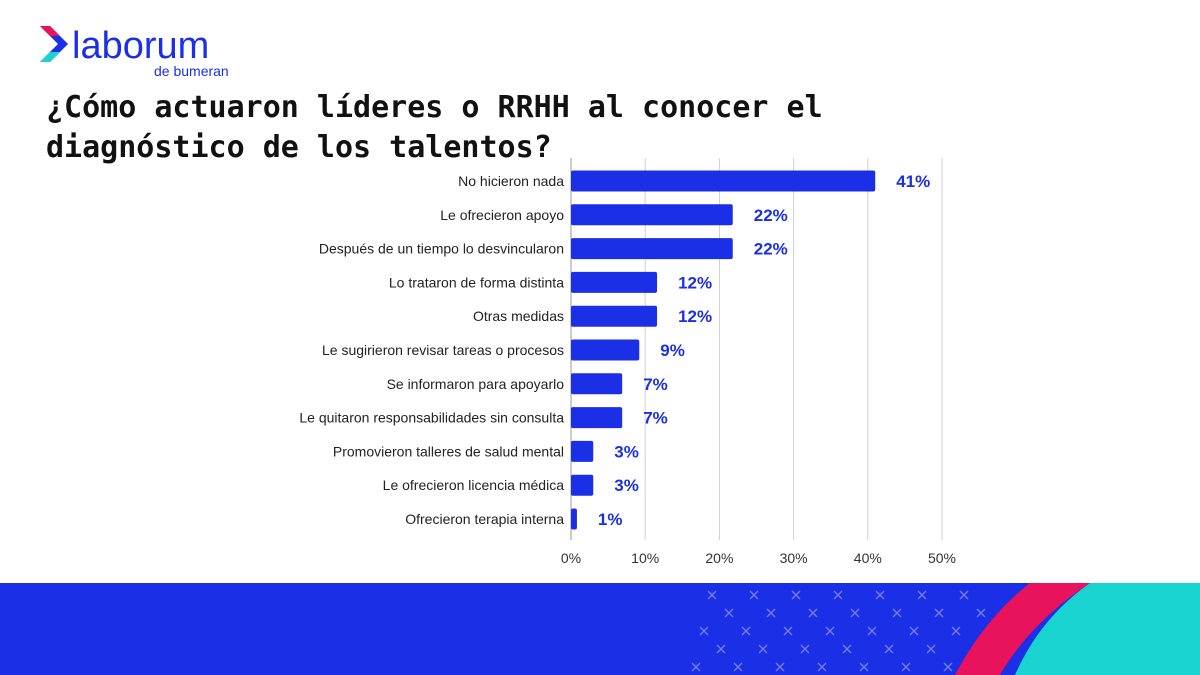 The height and width of the screenshot is (675, 1200). I want to click on category-label: Promovieron talleres de salud mental, so click(448, 451).